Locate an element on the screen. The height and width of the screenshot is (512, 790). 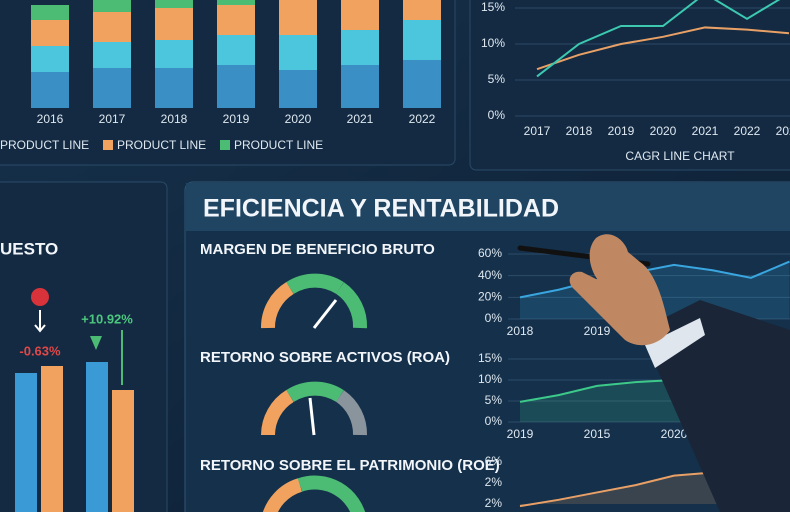
panel-title: EFICIENCIA Y RENTABILIDAD is located at coordinates (381, 209).